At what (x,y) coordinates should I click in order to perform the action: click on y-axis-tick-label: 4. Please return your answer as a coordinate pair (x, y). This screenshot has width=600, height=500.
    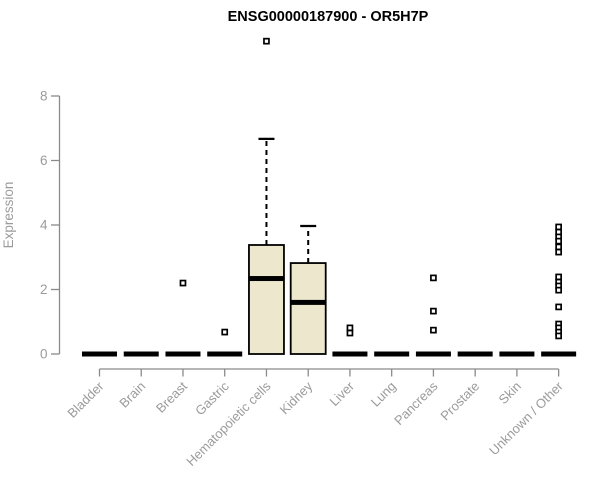
    Looking at the image, I should click on (44, 225).